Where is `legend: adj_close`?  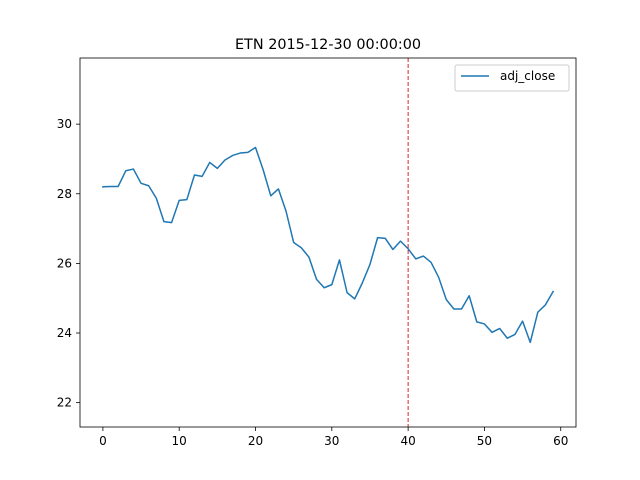 legend: adj_close is located at coordinates (512, 78).